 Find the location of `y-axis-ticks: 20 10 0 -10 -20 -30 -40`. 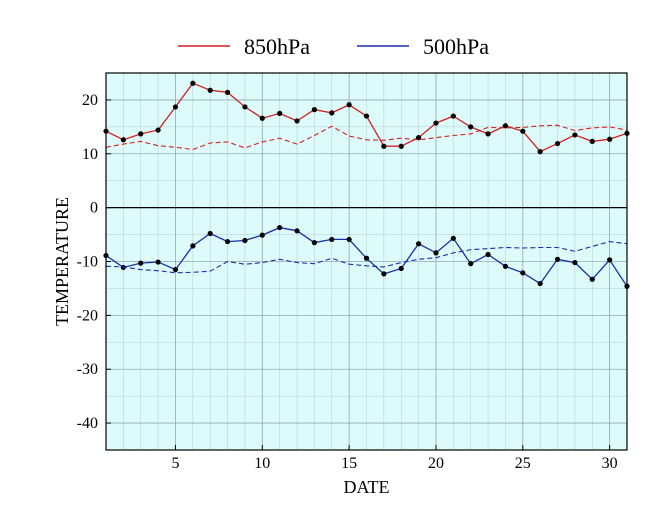

y-axis-ticks: 20 10 0 -10 -20 -30 -40 is located at coordinates (94, 262).